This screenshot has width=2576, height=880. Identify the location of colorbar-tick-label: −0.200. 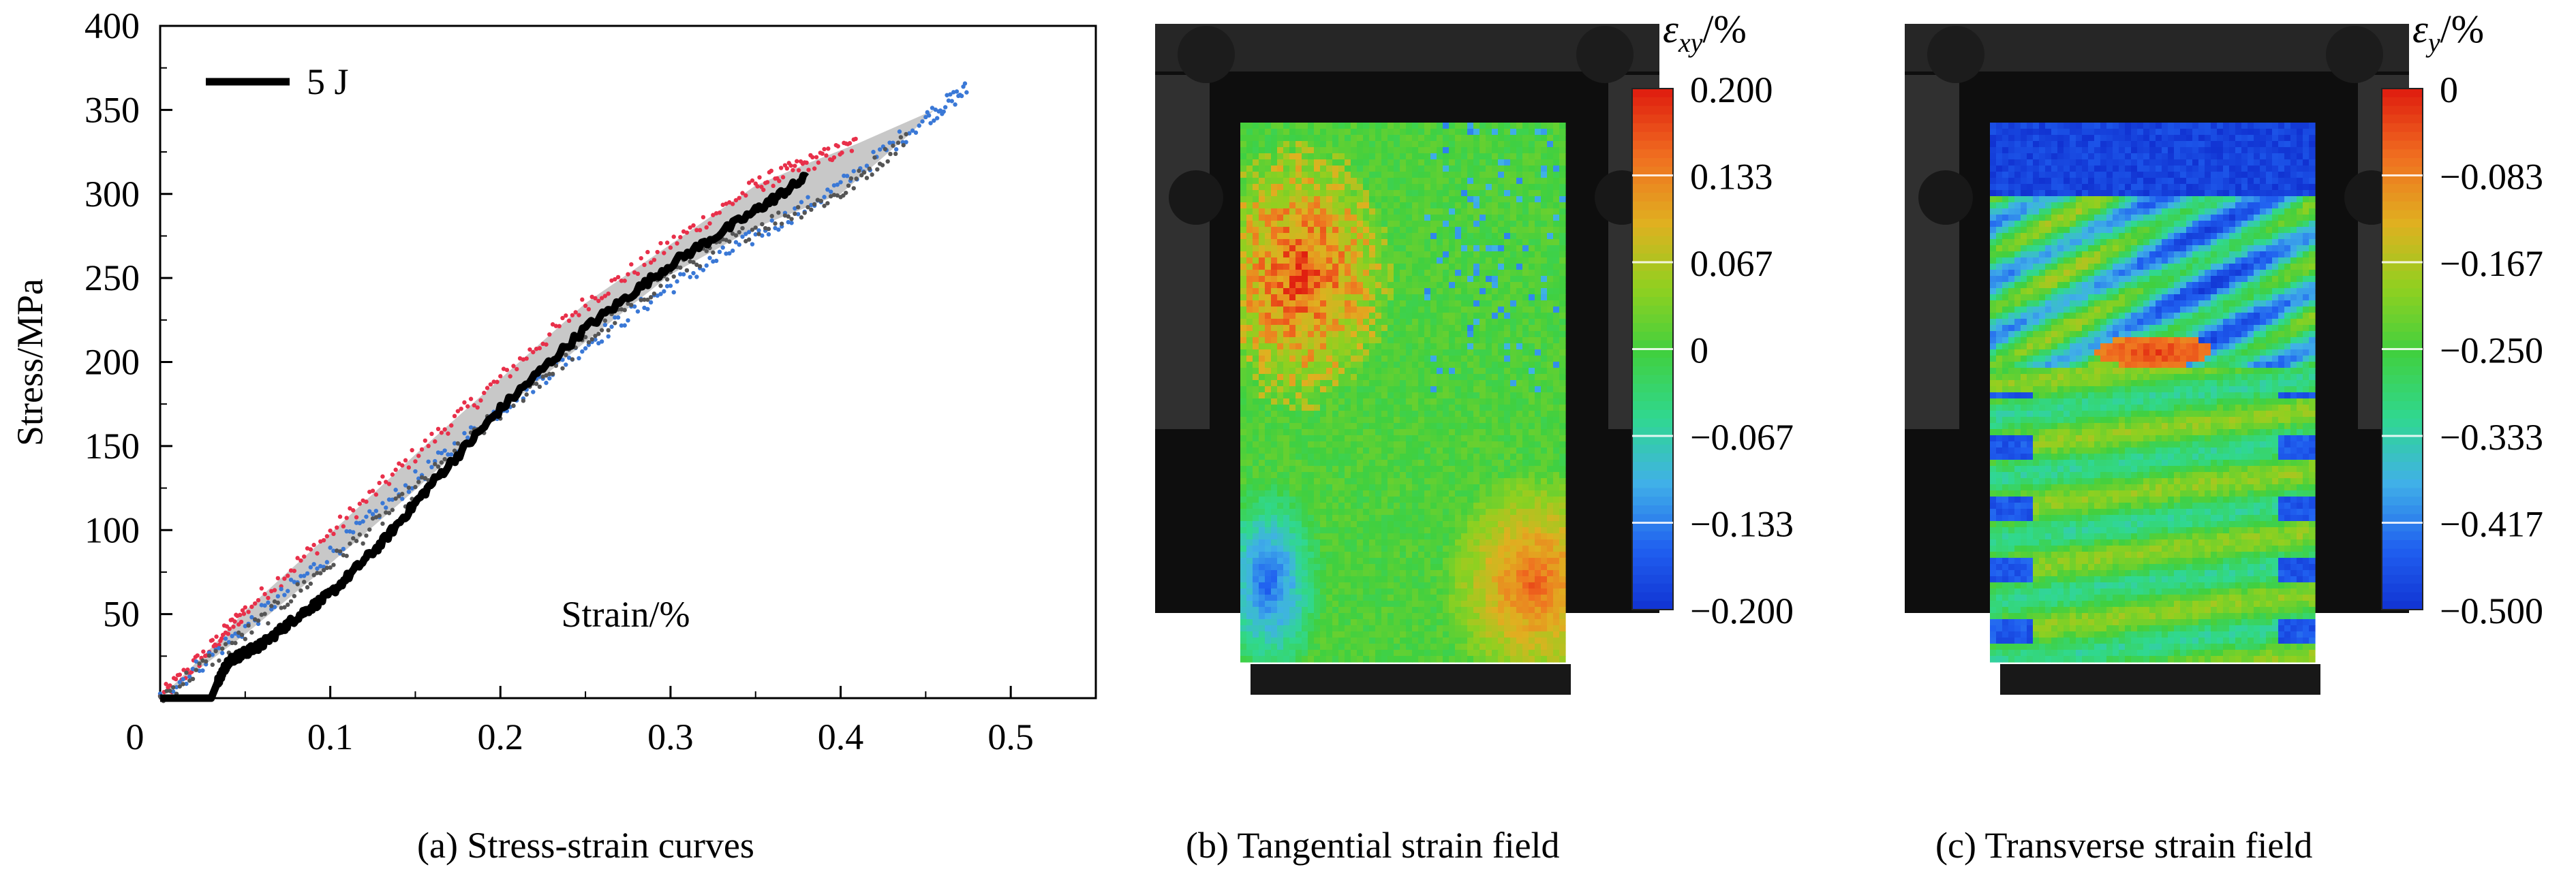
(1742, 611).